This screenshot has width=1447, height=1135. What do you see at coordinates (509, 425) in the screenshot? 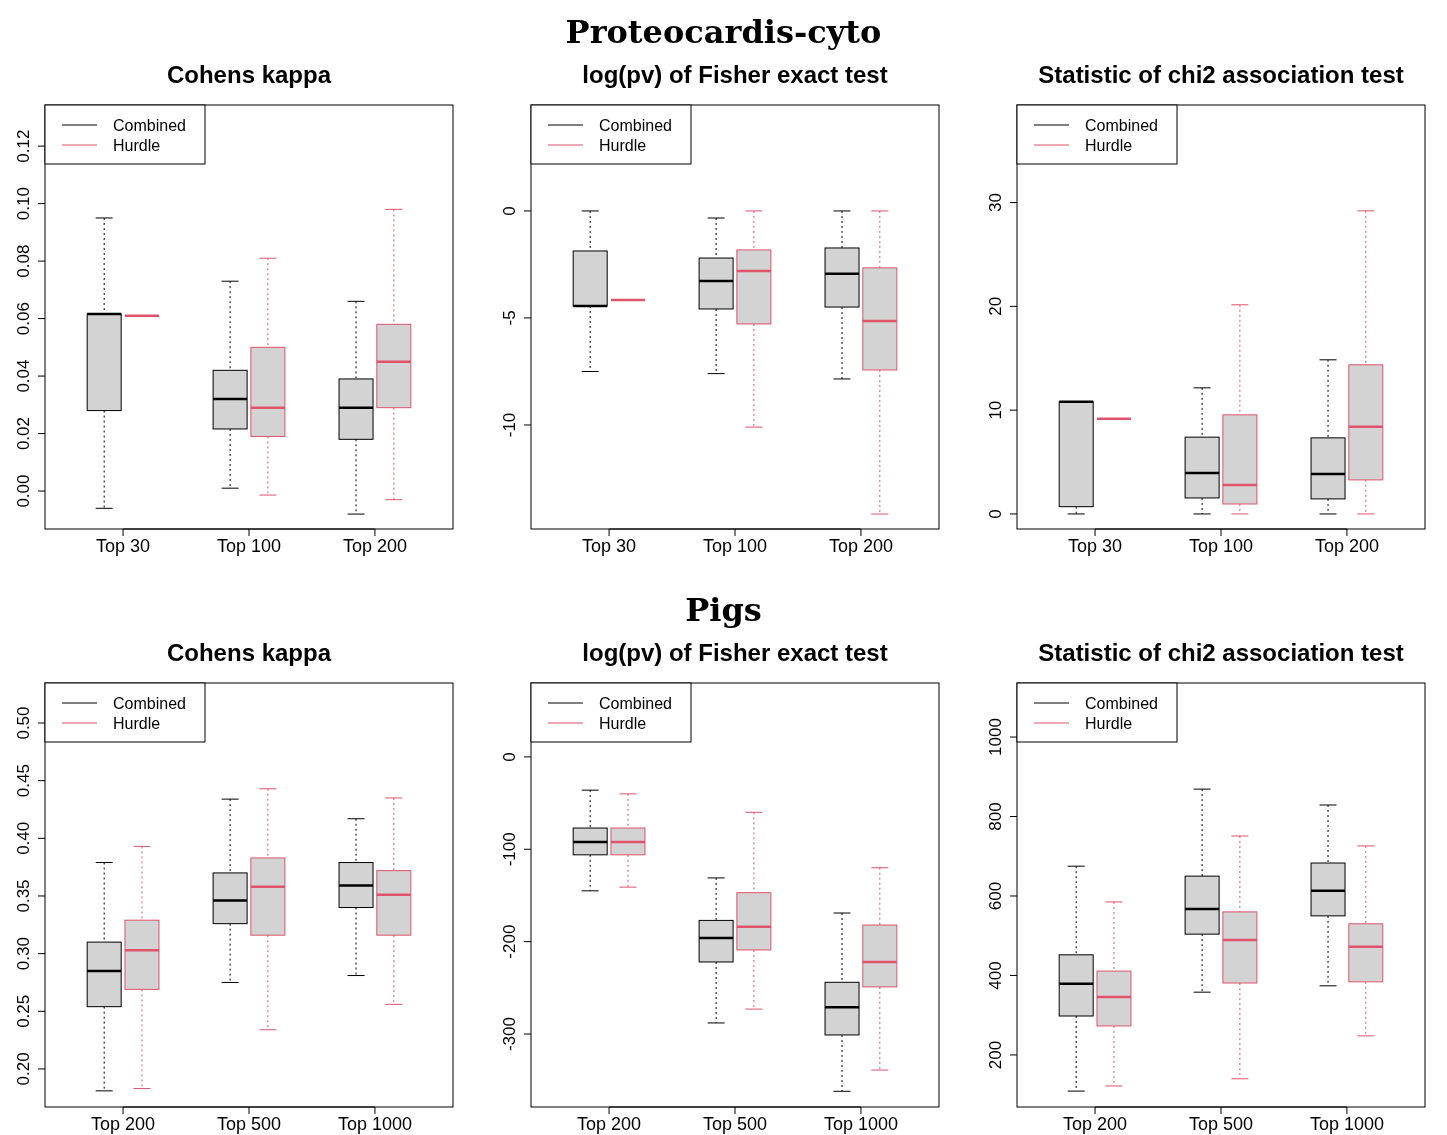
I see `y-tick-label: -10` at bounding box center [509, 425].